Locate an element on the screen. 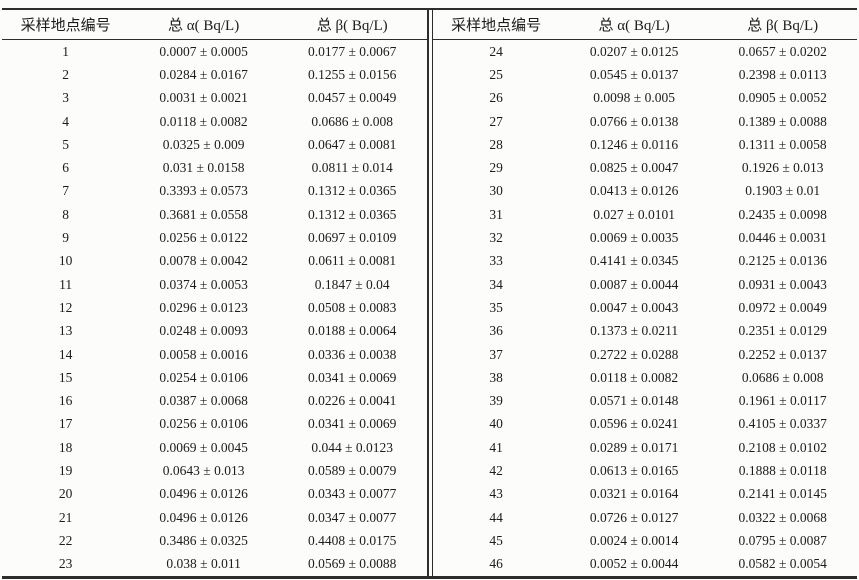 The height and width of the screenshot is (580, 859). cell-site-id: 46 is located at coordinates (496, 564).